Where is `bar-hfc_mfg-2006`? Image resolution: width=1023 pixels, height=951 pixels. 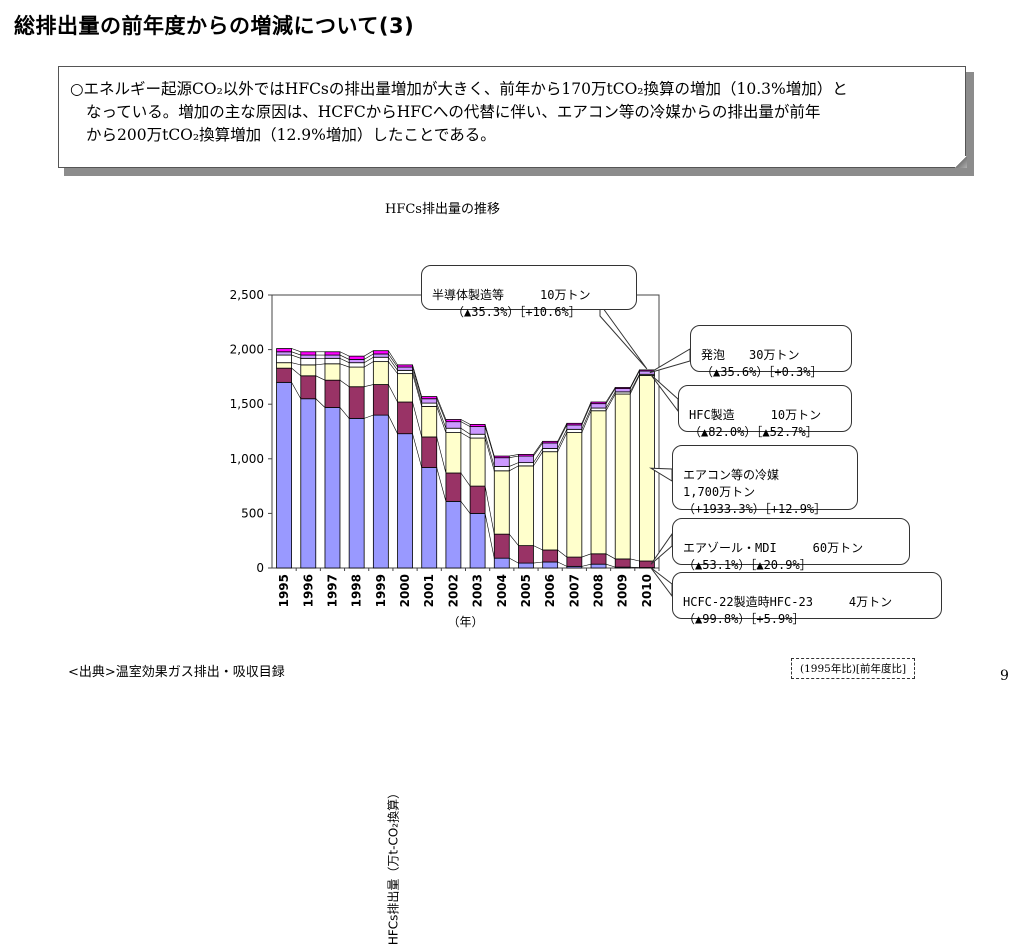
bar-hfc_mfg-2006 is located at coordinates (550, 449).